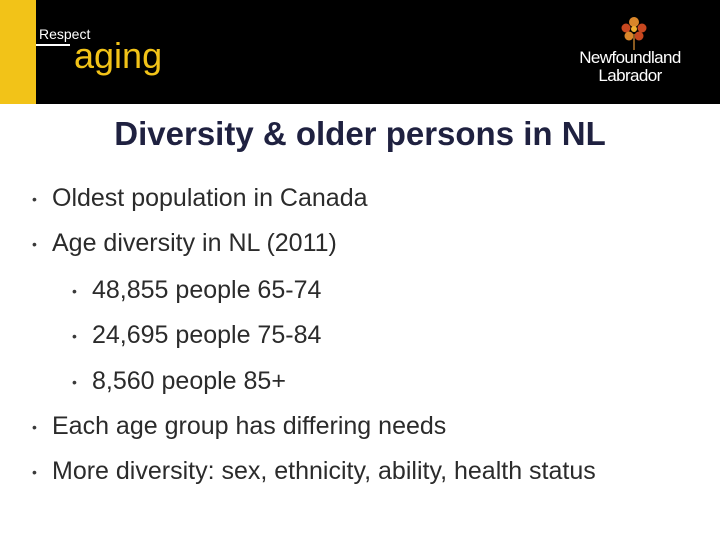 This screenshot has height=540, width=720. I want to click on accent-bar, so click(18, 52).